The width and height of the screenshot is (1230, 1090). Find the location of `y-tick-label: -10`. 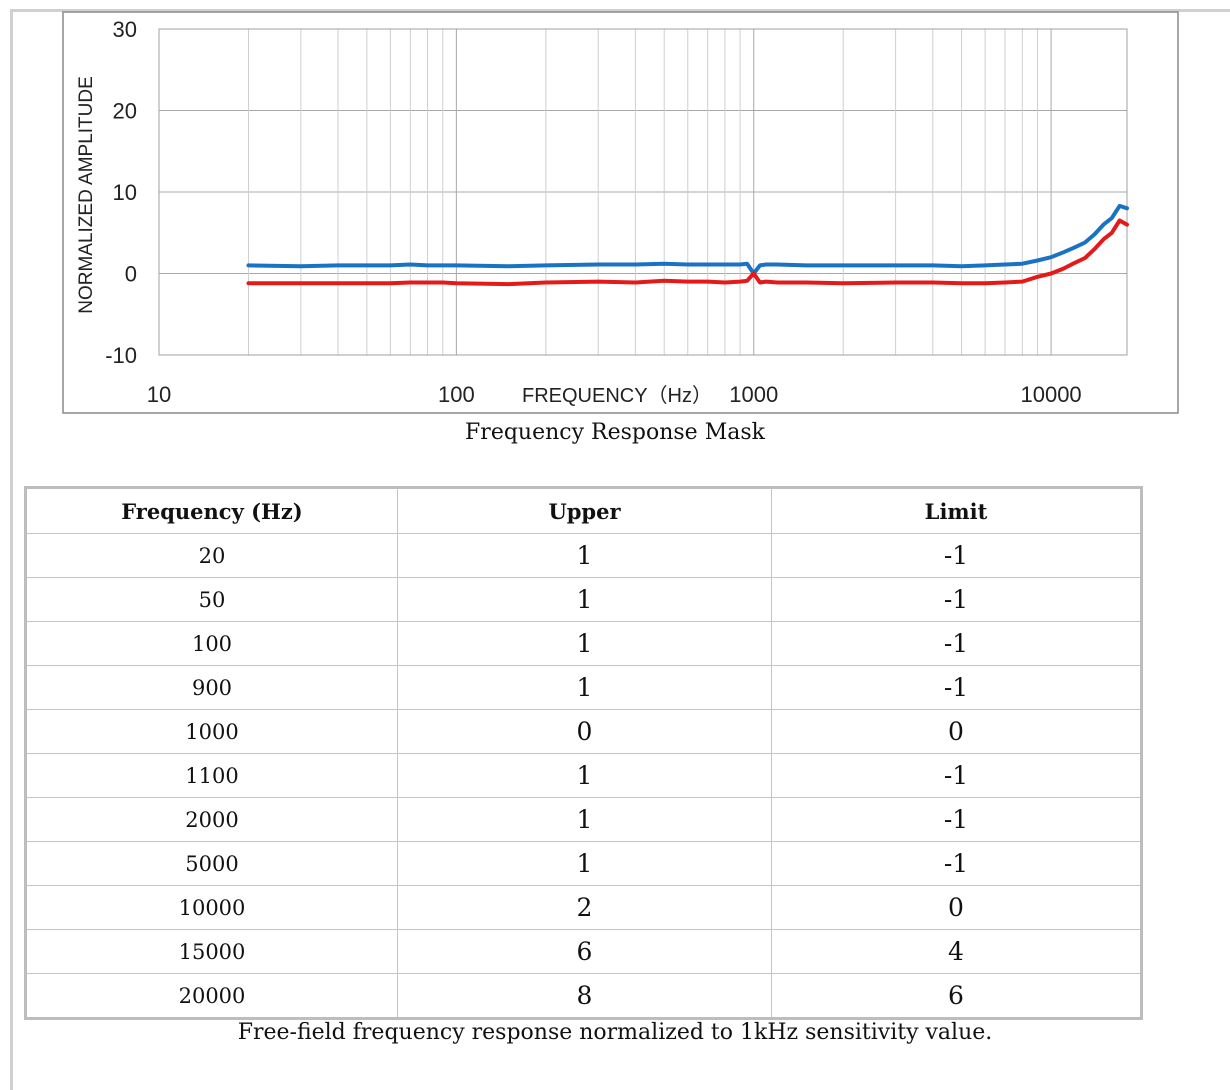

y-tick-label: -10 is located at coordinates (121, 355).